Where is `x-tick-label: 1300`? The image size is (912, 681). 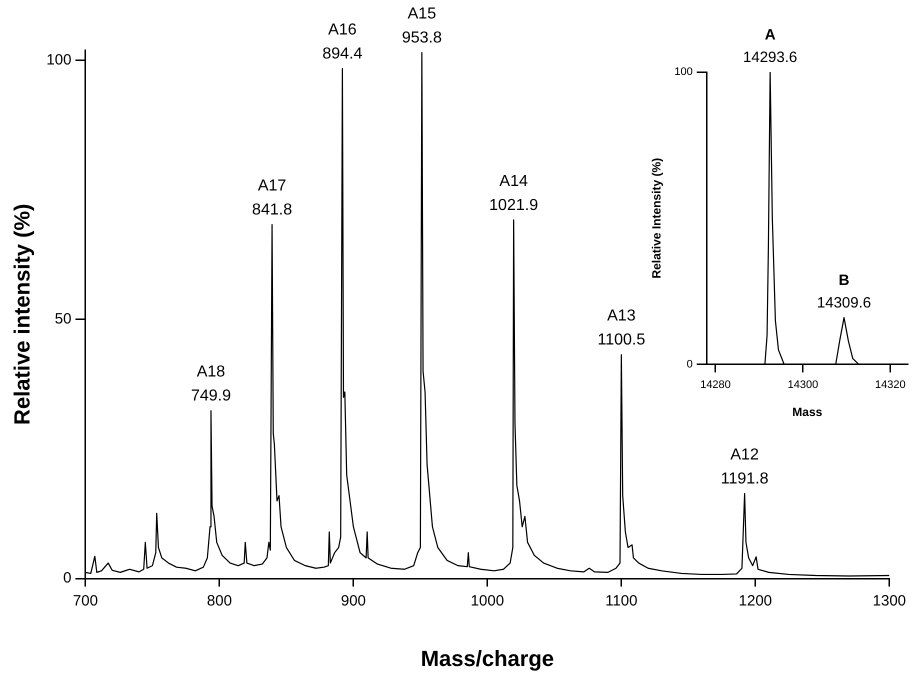 x-tick-label: 1300 is located at coordinates (889, 601).